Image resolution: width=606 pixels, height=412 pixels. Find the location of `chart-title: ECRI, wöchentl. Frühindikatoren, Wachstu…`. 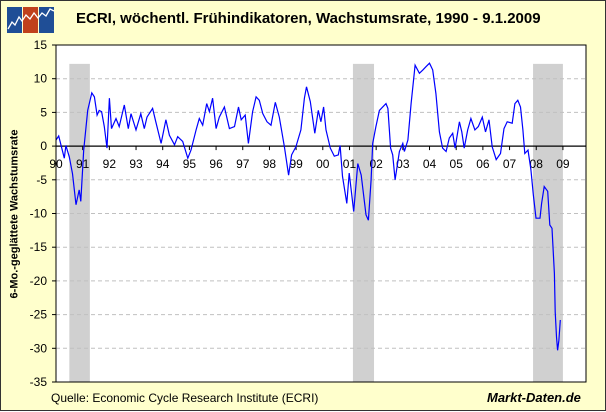

chart-title: ECRI, wöchentl. Frühindikatoren, Wachstu… is located at coordinates (308, 18).